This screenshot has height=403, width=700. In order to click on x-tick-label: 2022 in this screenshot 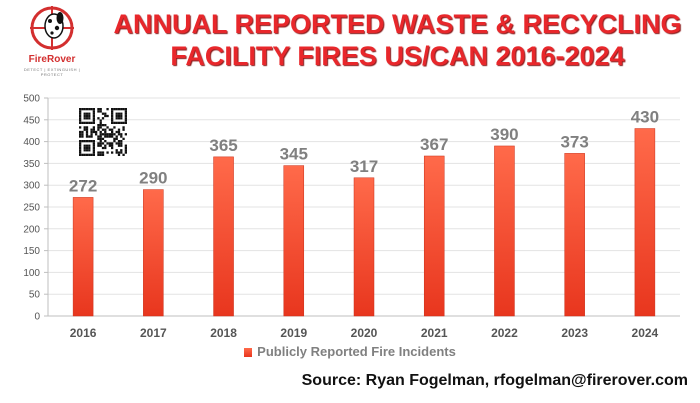, I will do `click(504, 333)`.